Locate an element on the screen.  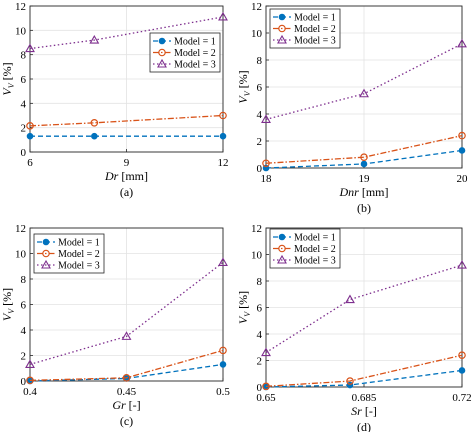
x-tick-label: 9 is located at coordinates (127, 163).